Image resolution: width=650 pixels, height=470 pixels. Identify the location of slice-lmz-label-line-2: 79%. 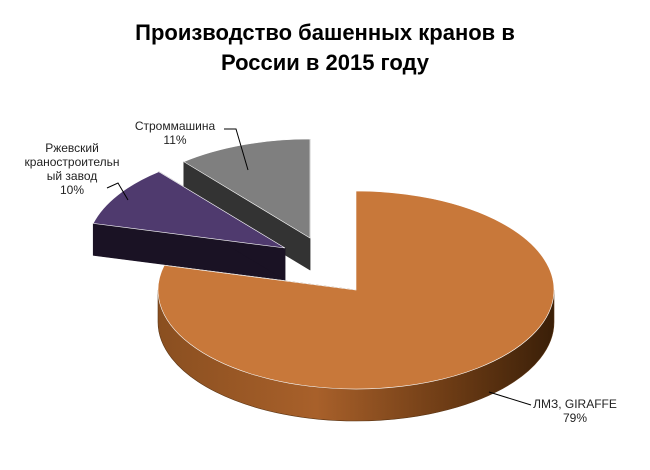
(575, 418).